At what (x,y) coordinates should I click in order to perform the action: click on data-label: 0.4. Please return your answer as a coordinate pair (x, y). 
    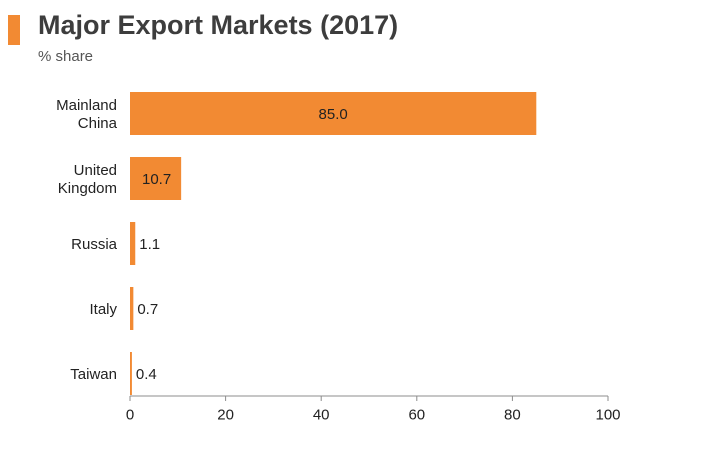
    Looking at the image, I should click on (146, 374).